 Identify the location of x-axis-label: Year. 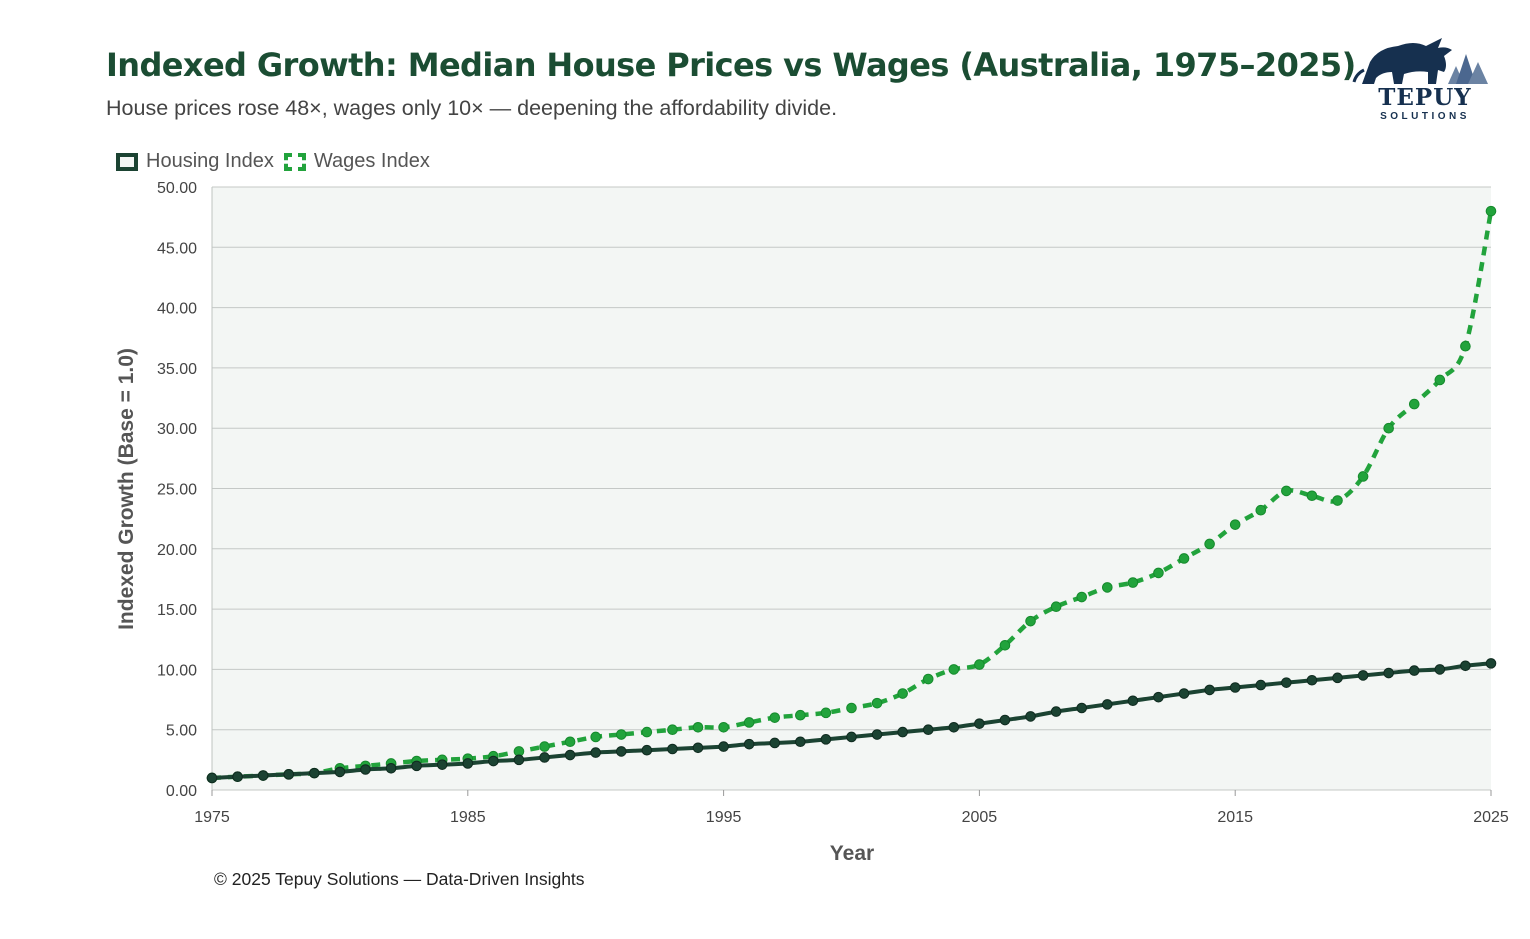
(852, 853).